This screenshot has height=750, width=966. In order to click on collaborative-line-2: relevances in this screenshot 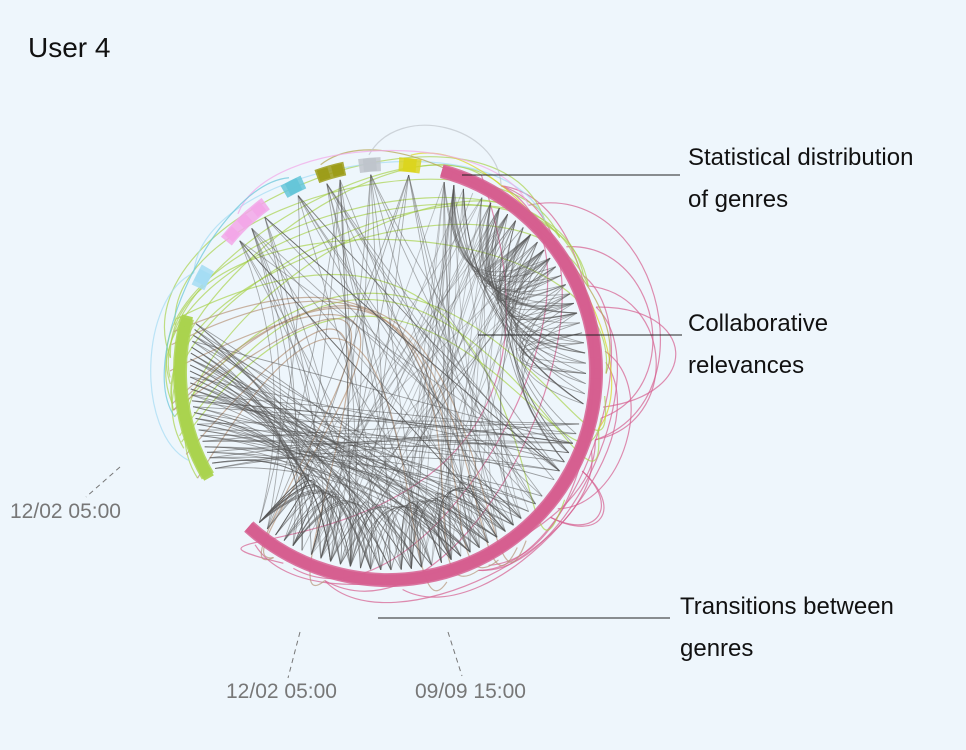, I will do `click(746, 365)`.